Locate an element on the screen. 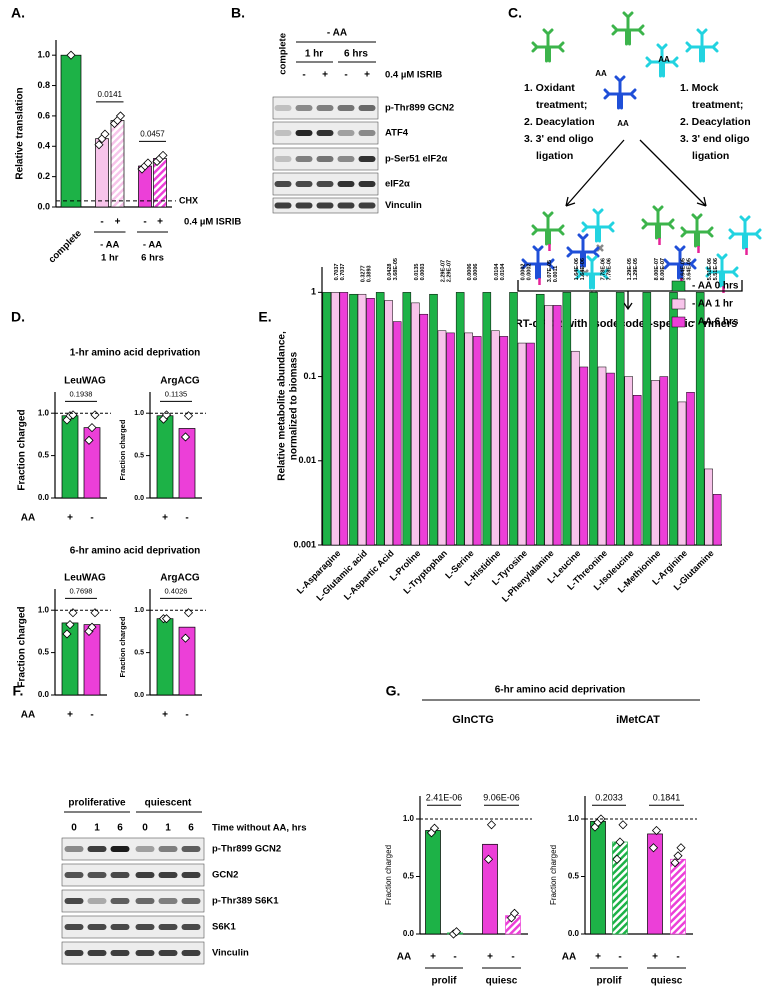 Image resolution: width=781 pixels, height=1002 pixels. step-text: ligation is located at coordinates (710, 156).